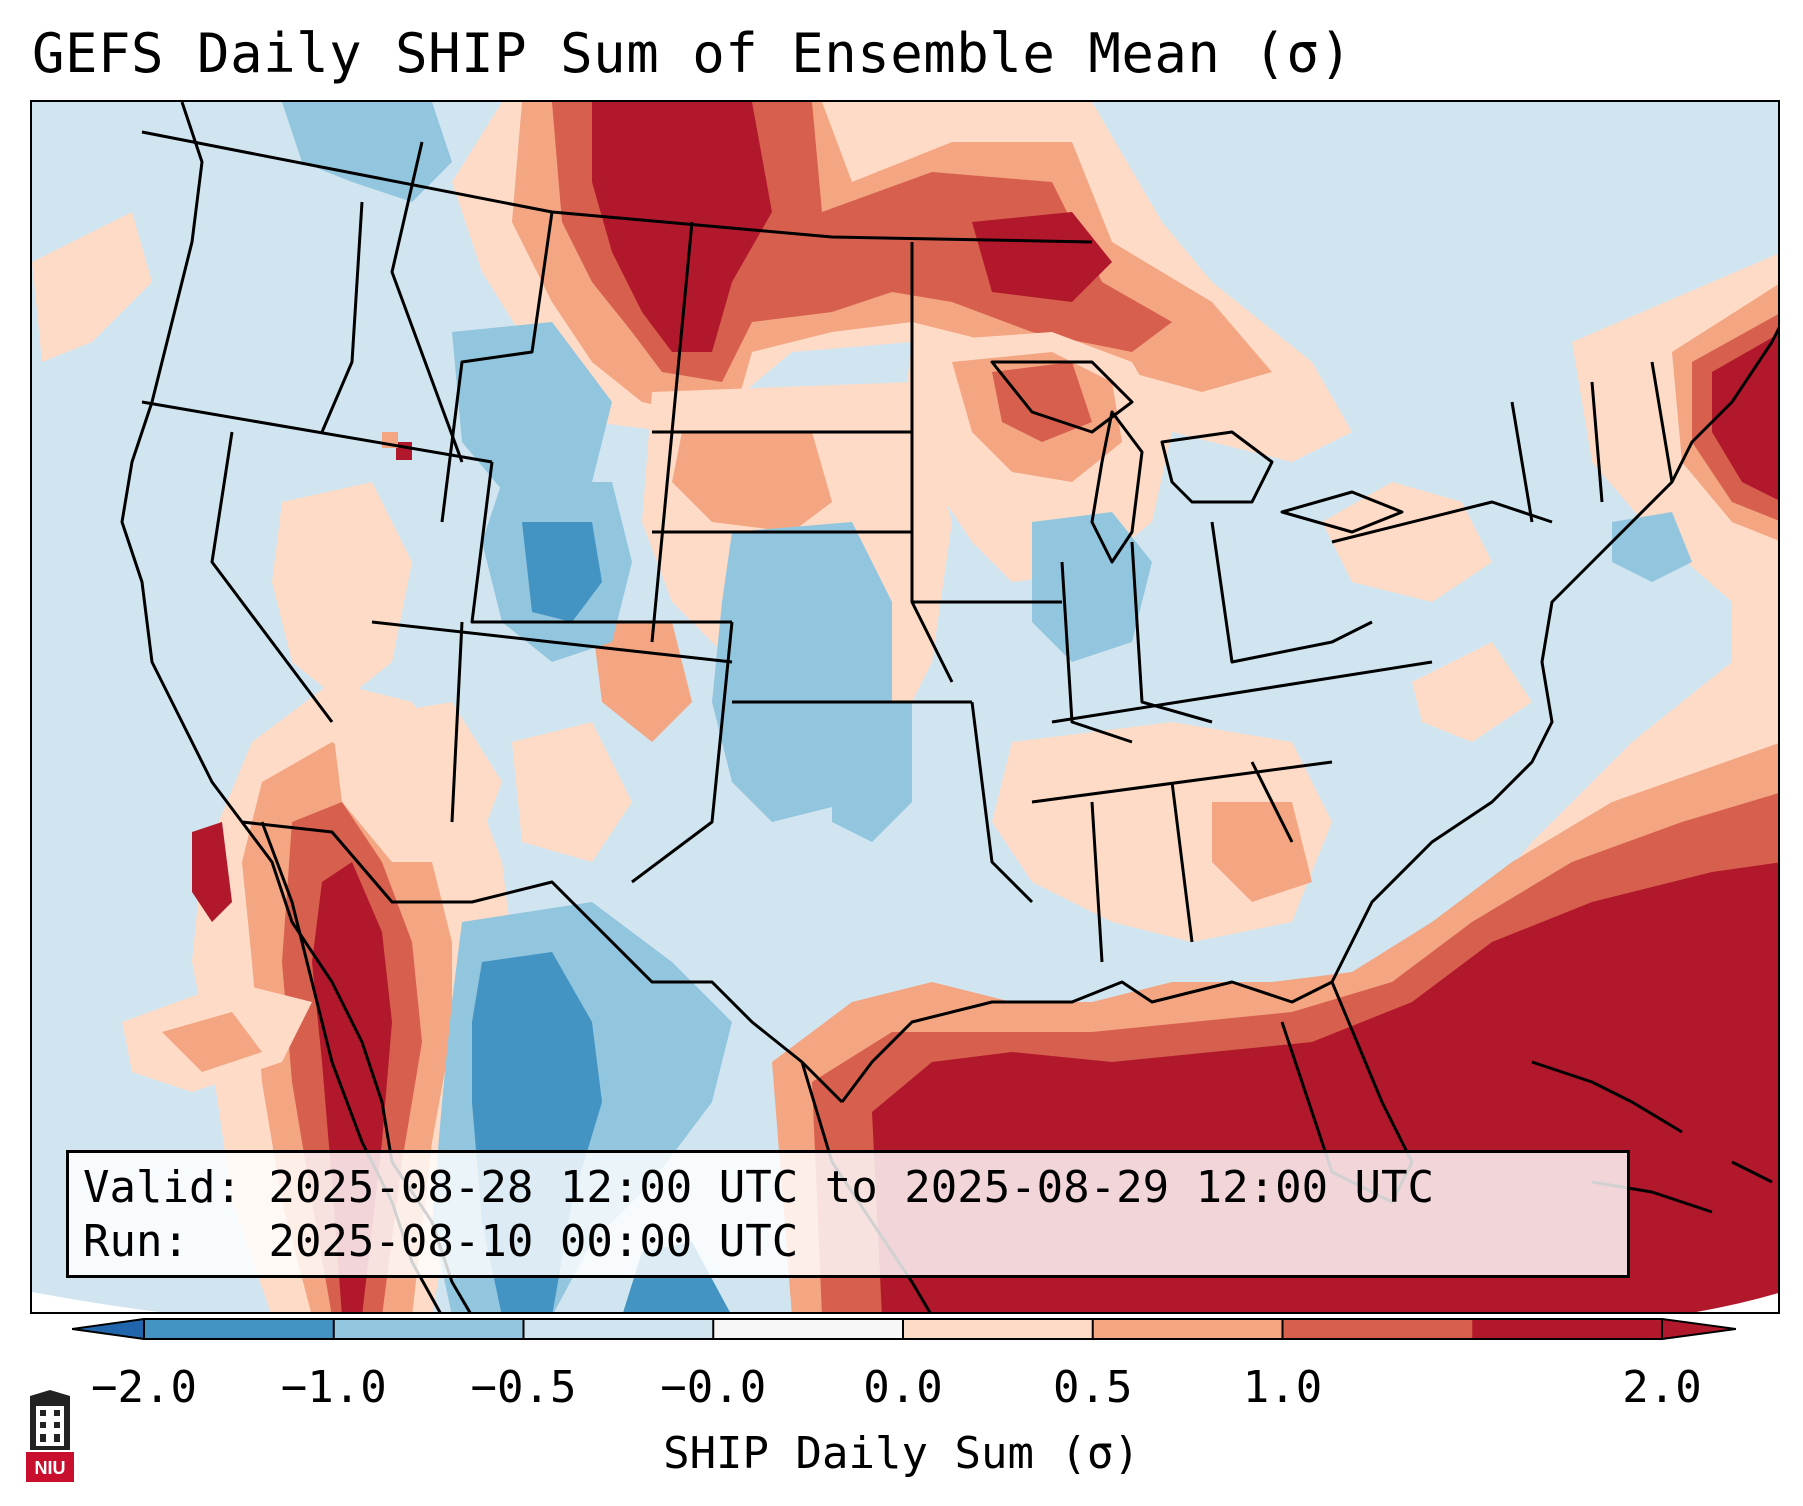 The image size is (1803, 1506). I want to click on colorbar-tick-label: 0.5, so click(1093, 1387).